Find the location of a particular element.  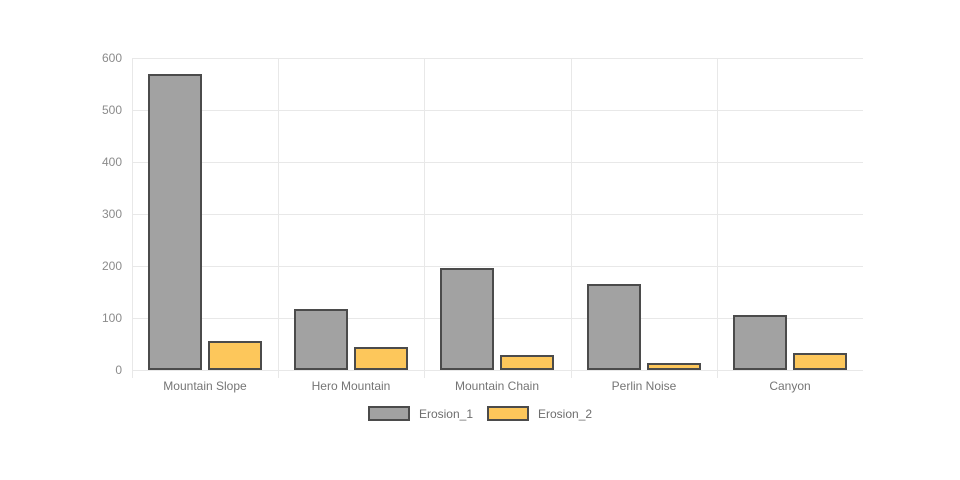

y-tick-label: 500 is located at coordinates (111, 110).